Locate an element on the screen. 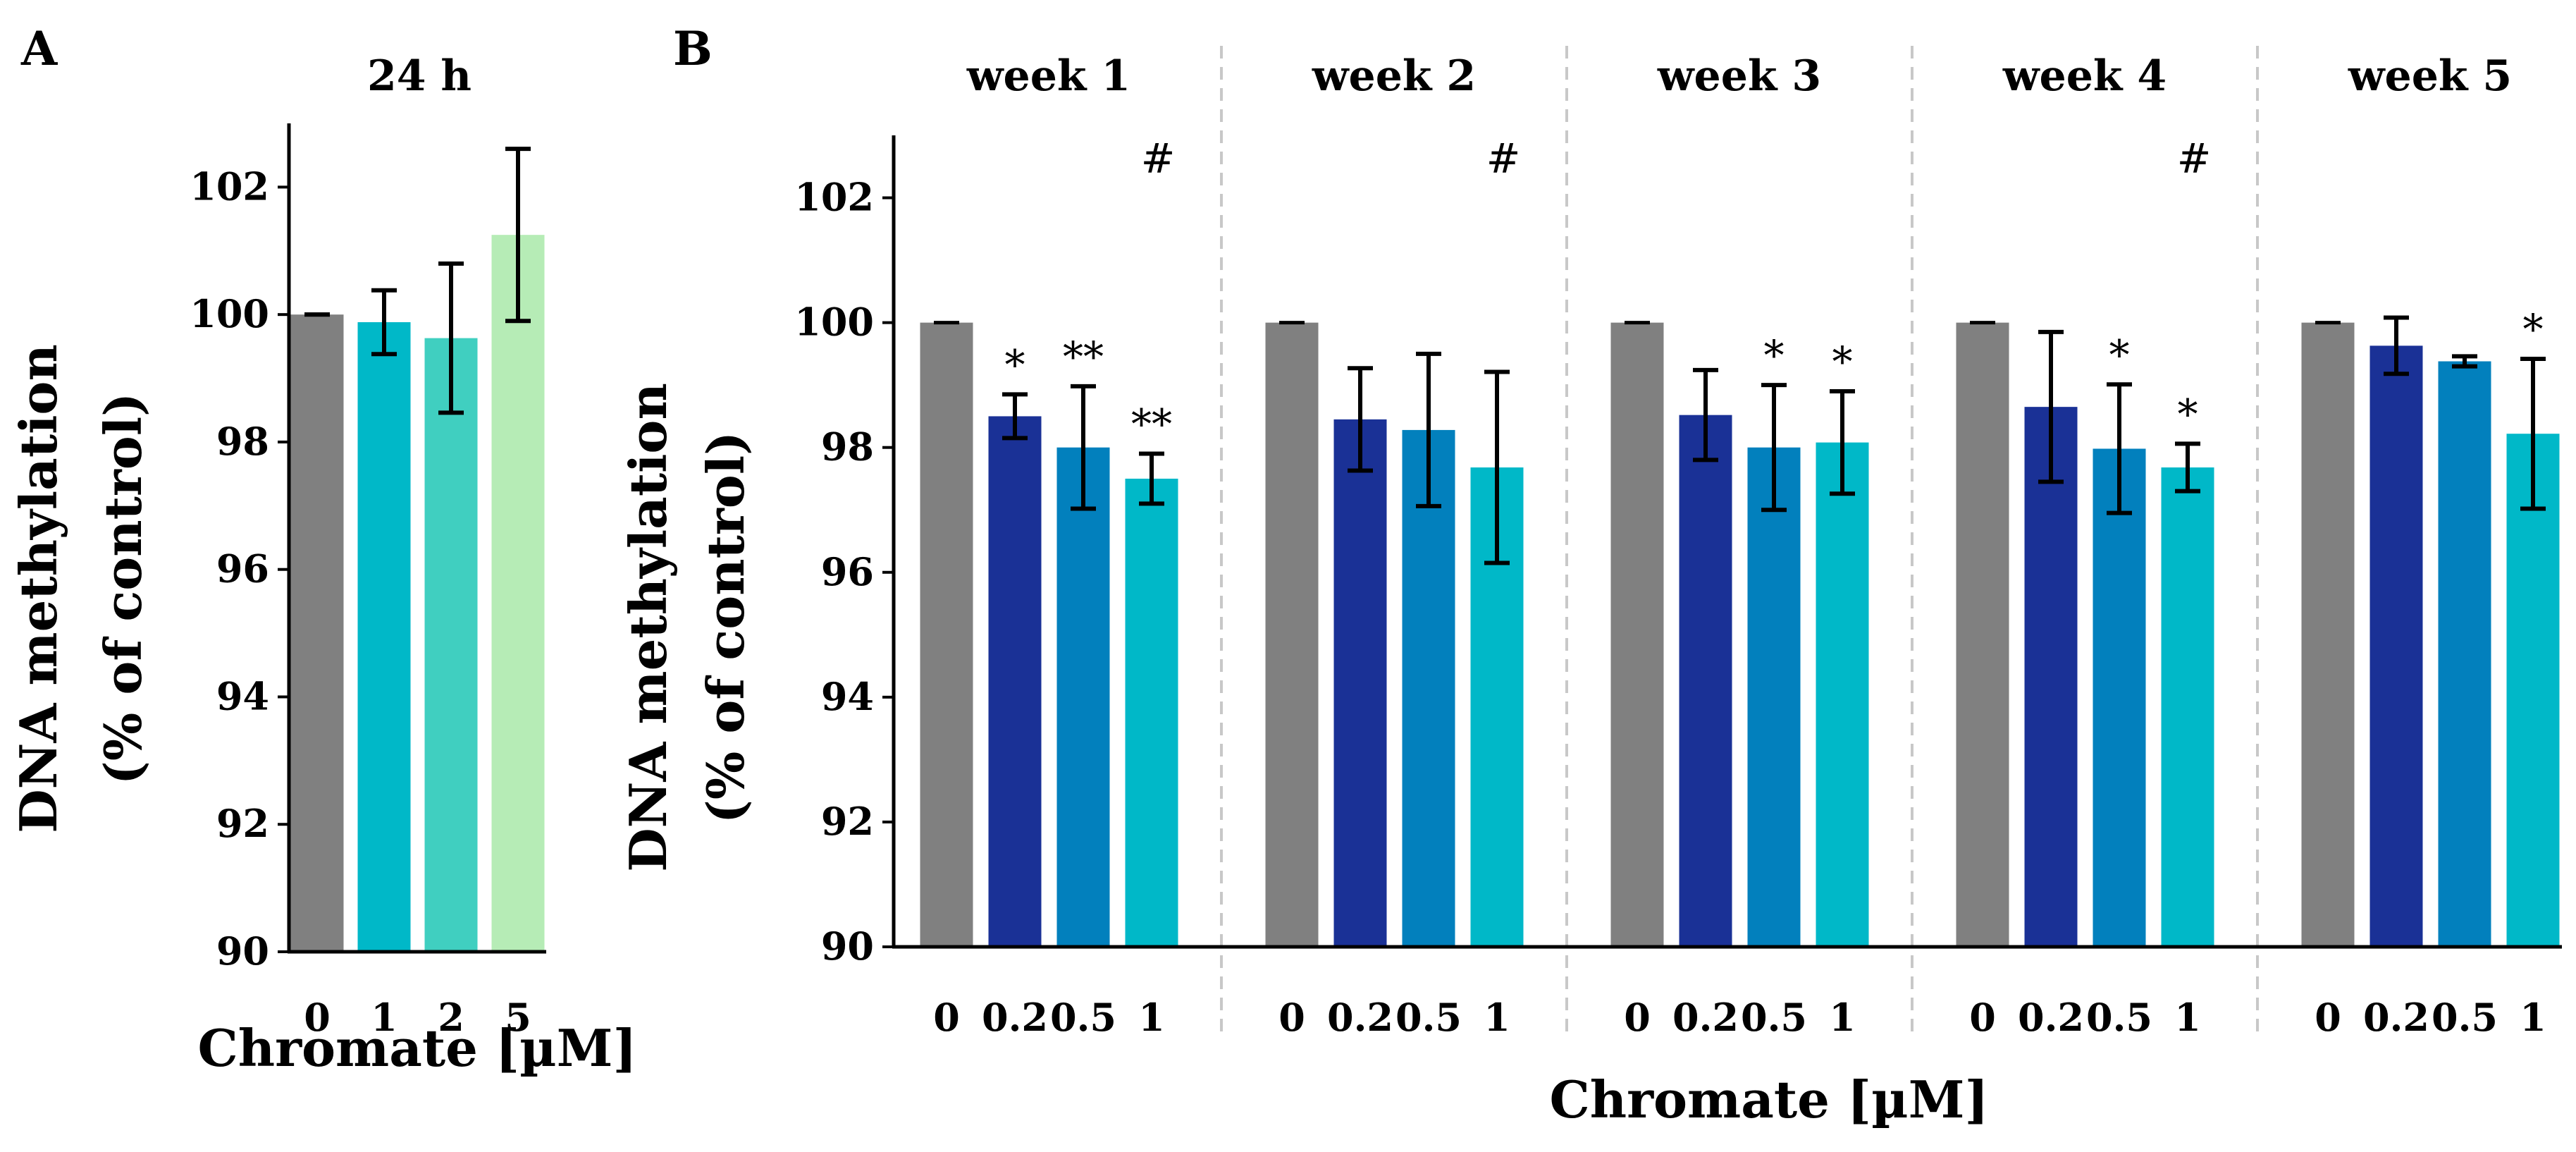 This screenshot has height=1152, width=2576. panel-a-chart: 90 92 94 96 98 100 102 0 1 2 5 is located at coordinates (368, 581).